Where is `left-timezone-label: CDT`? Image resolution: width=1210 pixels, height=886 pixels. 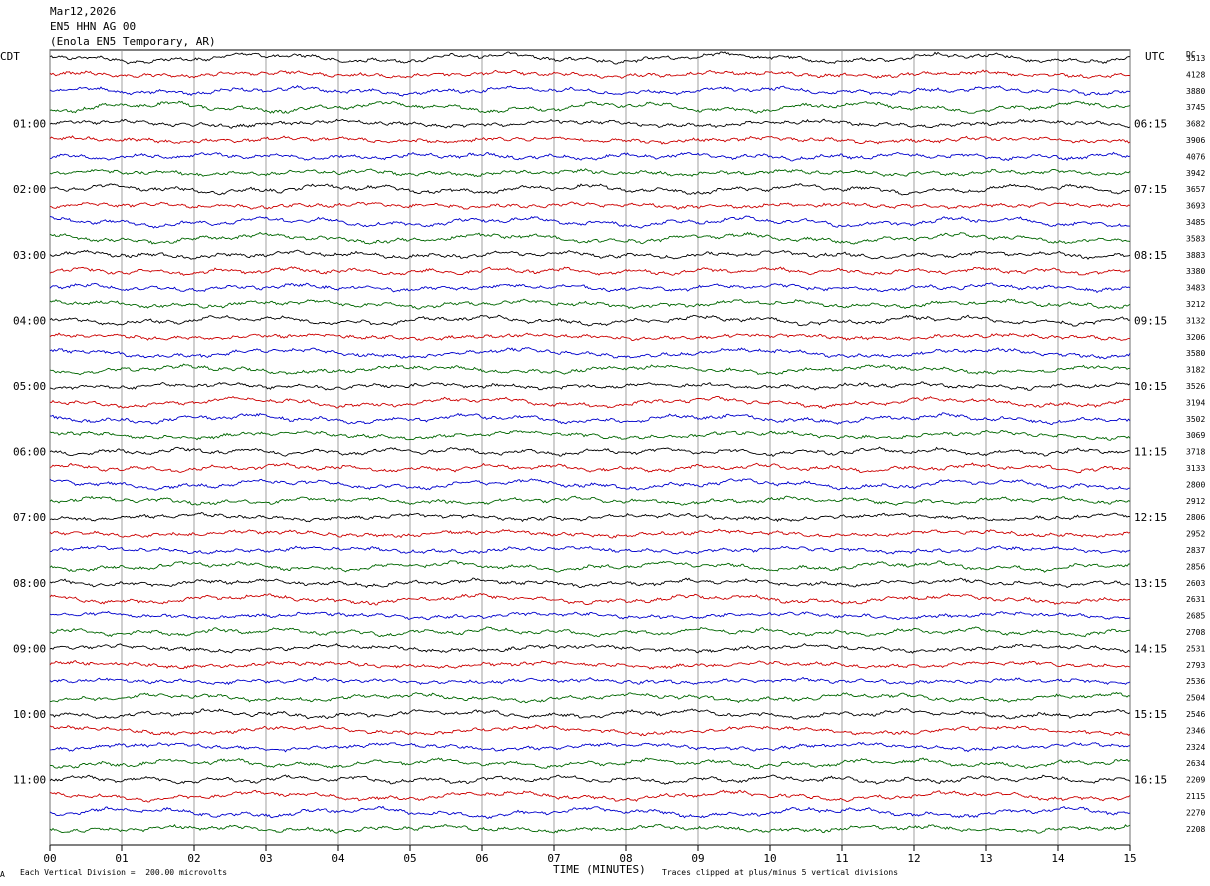 left-timezone-label: CDT is located at coordinates (10, 56).